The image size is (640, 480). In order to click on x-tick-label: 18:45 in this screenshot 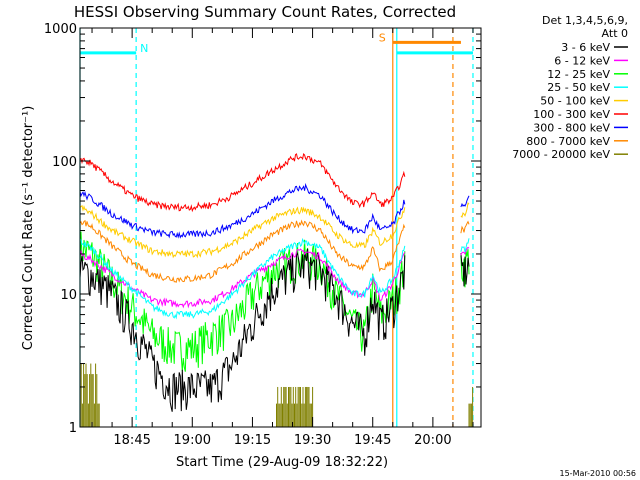, I will do `click(131, 440)`.